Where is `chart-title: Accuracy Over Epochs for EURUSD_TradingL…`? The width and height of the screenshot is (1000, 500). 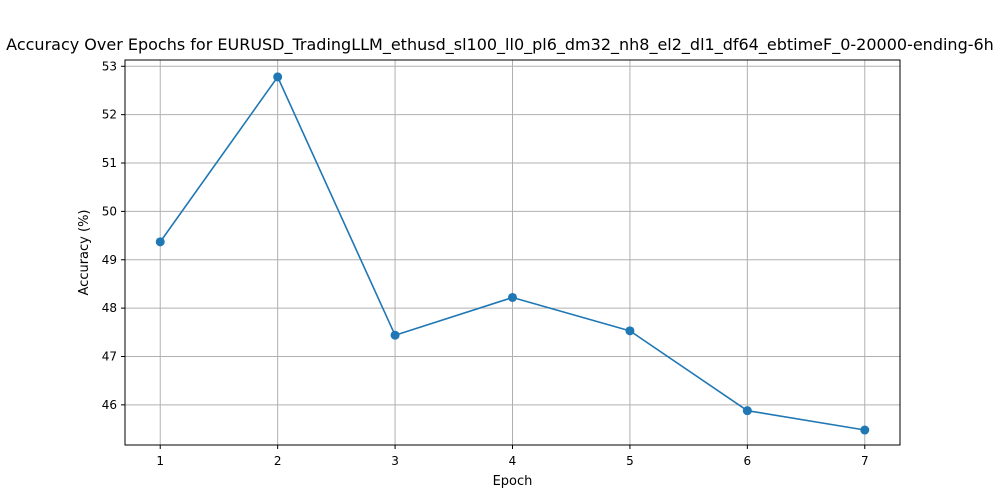 chart-title: Accuracy Over Epochs for EURUSD_TradingL… is located at coordinates (500, 45).